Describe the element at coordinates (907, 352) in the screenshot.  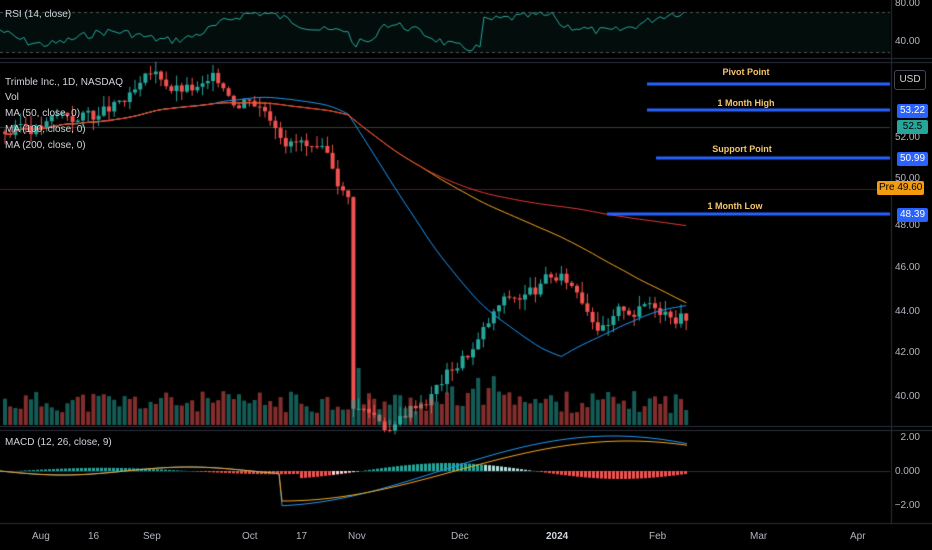
I see `price-tick-42: 42.00` at that location.